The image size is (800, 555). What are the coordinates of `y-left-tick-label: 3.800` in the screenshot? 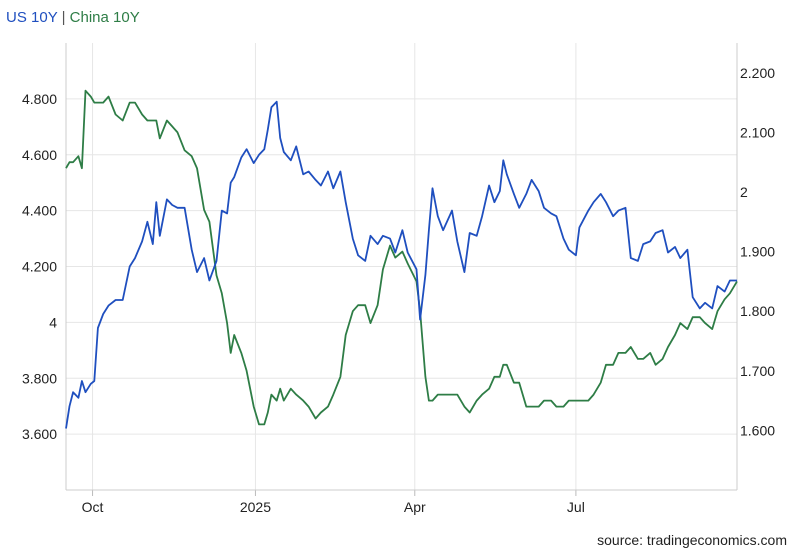 It's located at (39, 378).